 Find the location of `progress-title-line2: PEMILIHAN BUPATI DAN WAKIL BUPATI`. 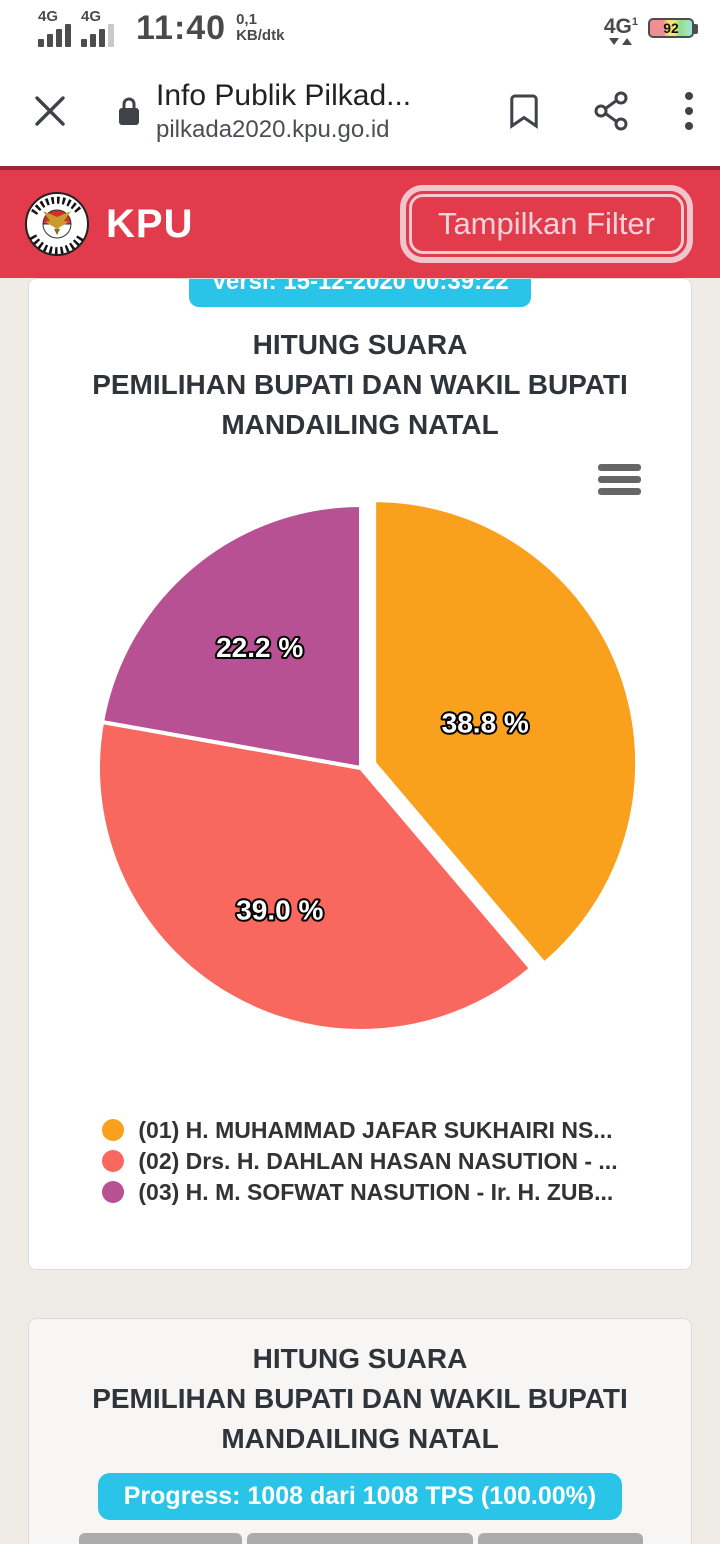

progress-title-line2: PEMILIHAN BUPATI DAN WAKIL BUPATI is located at coordinates (360, 1398).